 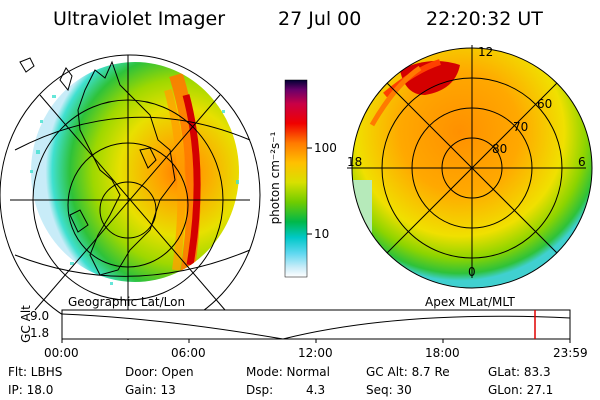 What do you see at coordinates (320, 19) in the screenshot?
I see `date-label: 27 Jul 00` at bounding box center [320, 19].